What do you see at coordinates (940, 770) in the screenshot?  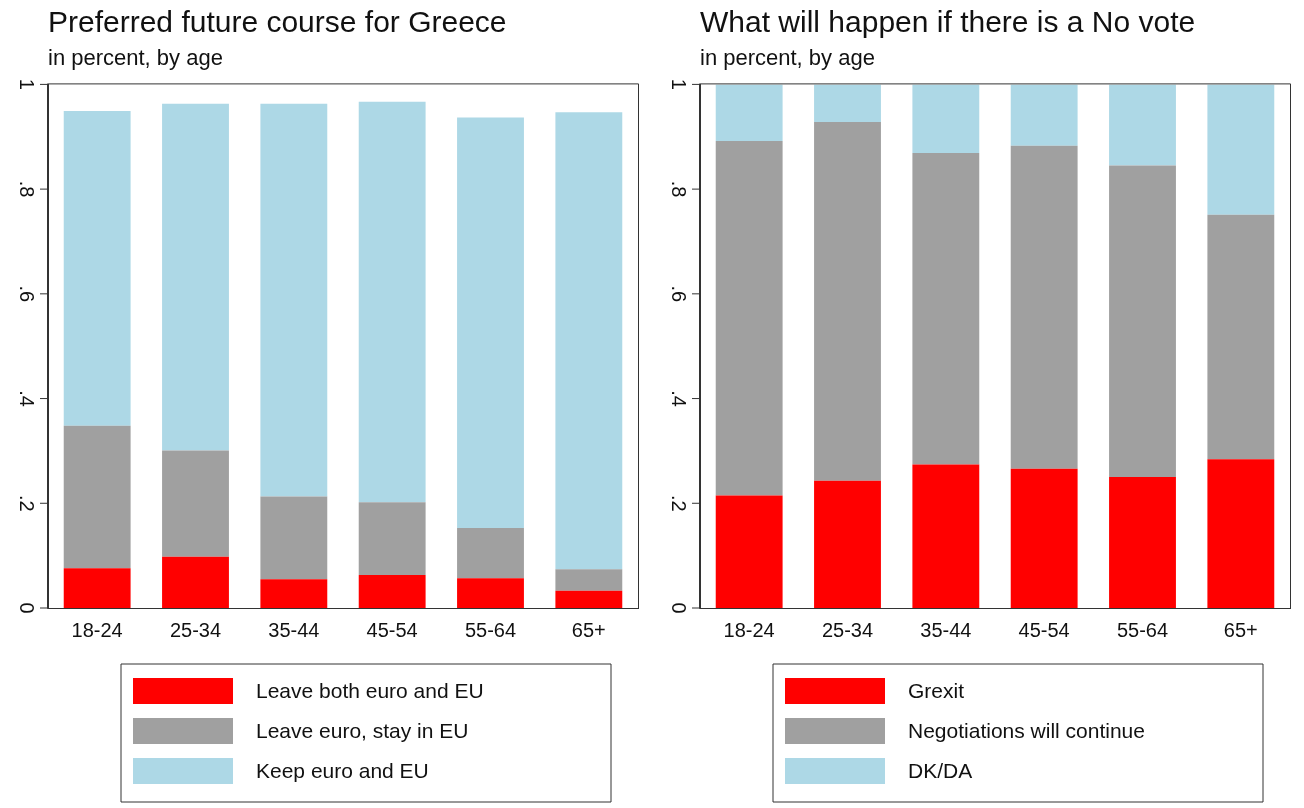 I see `legend-label: DK/DA` at bounding box center [940, 770].